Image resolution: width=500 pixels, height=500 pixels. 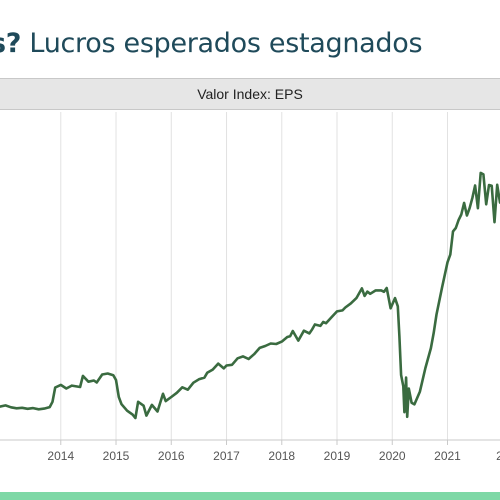 What do you see at coordinates (171, 456) in the screenshot?
I see `x-tick-label: 2016` at bounding box center [171, 456].